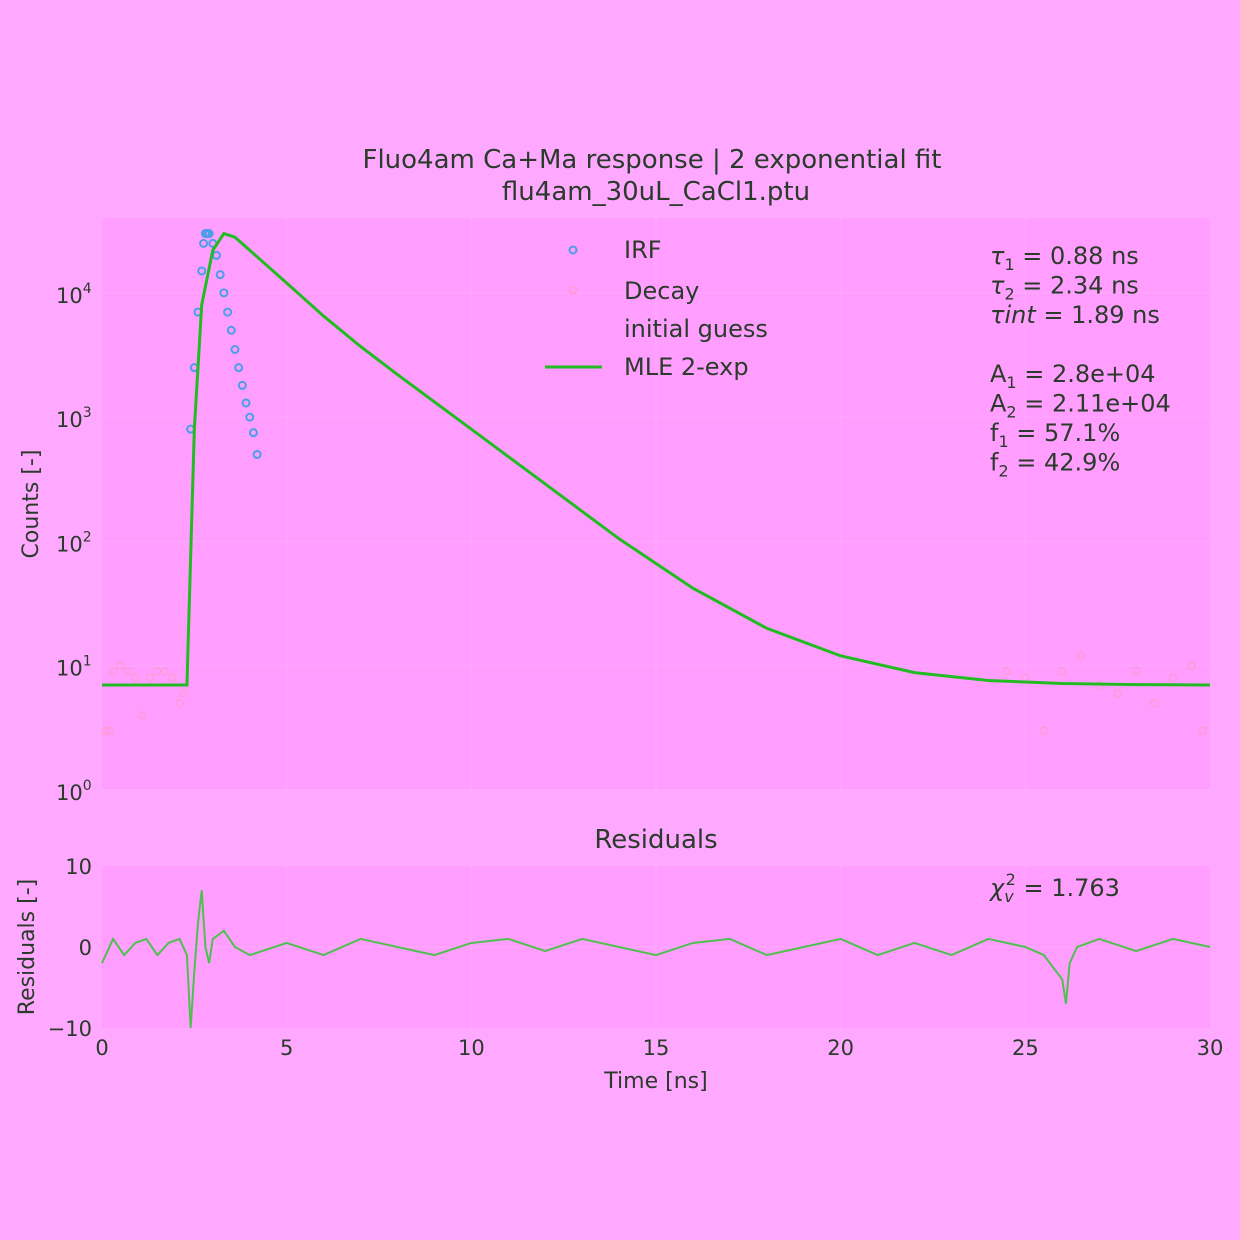  What do you see at coordinates (87, 413) in the screenshot?
I see `tick-exponent: 3` at bounding box center [87, 413].